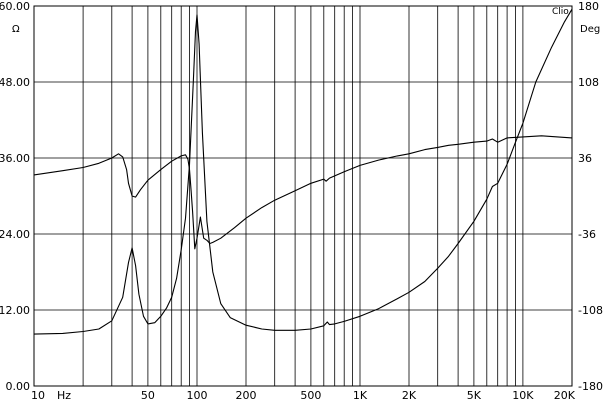 Image resolution: width=603 pixels, height=408 pixels. What do you see at coordinates (409, 395) in the screenshot?
I see `x-tick-label: 2K` at bounding box center [409, 395].